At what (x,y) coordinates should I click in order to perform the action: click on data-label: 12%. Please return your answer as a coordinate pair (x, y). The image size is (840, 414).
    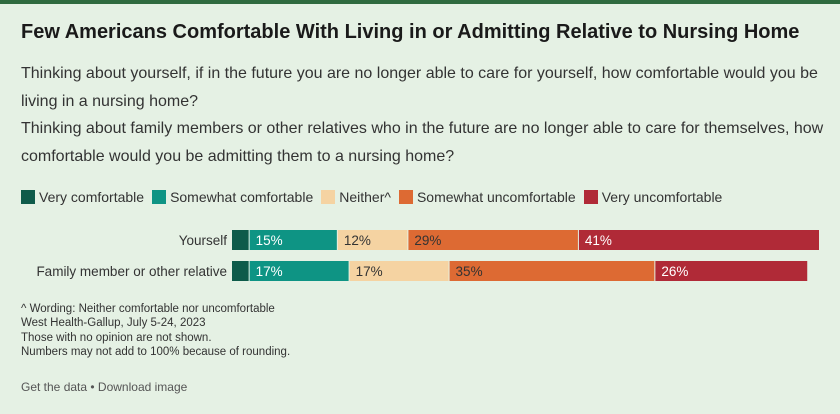
    Looking at the image, I should click on (357, 240).